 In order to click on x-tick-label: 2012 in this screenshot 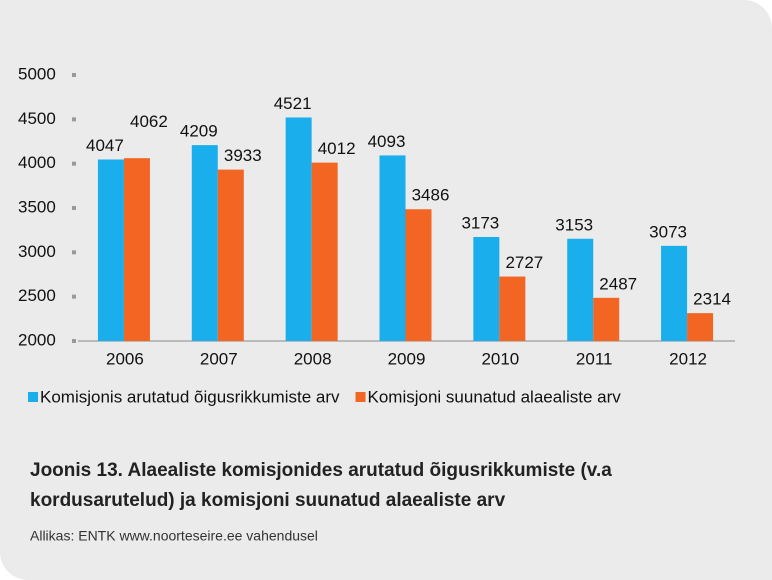, I will do `click(688, 358)`.